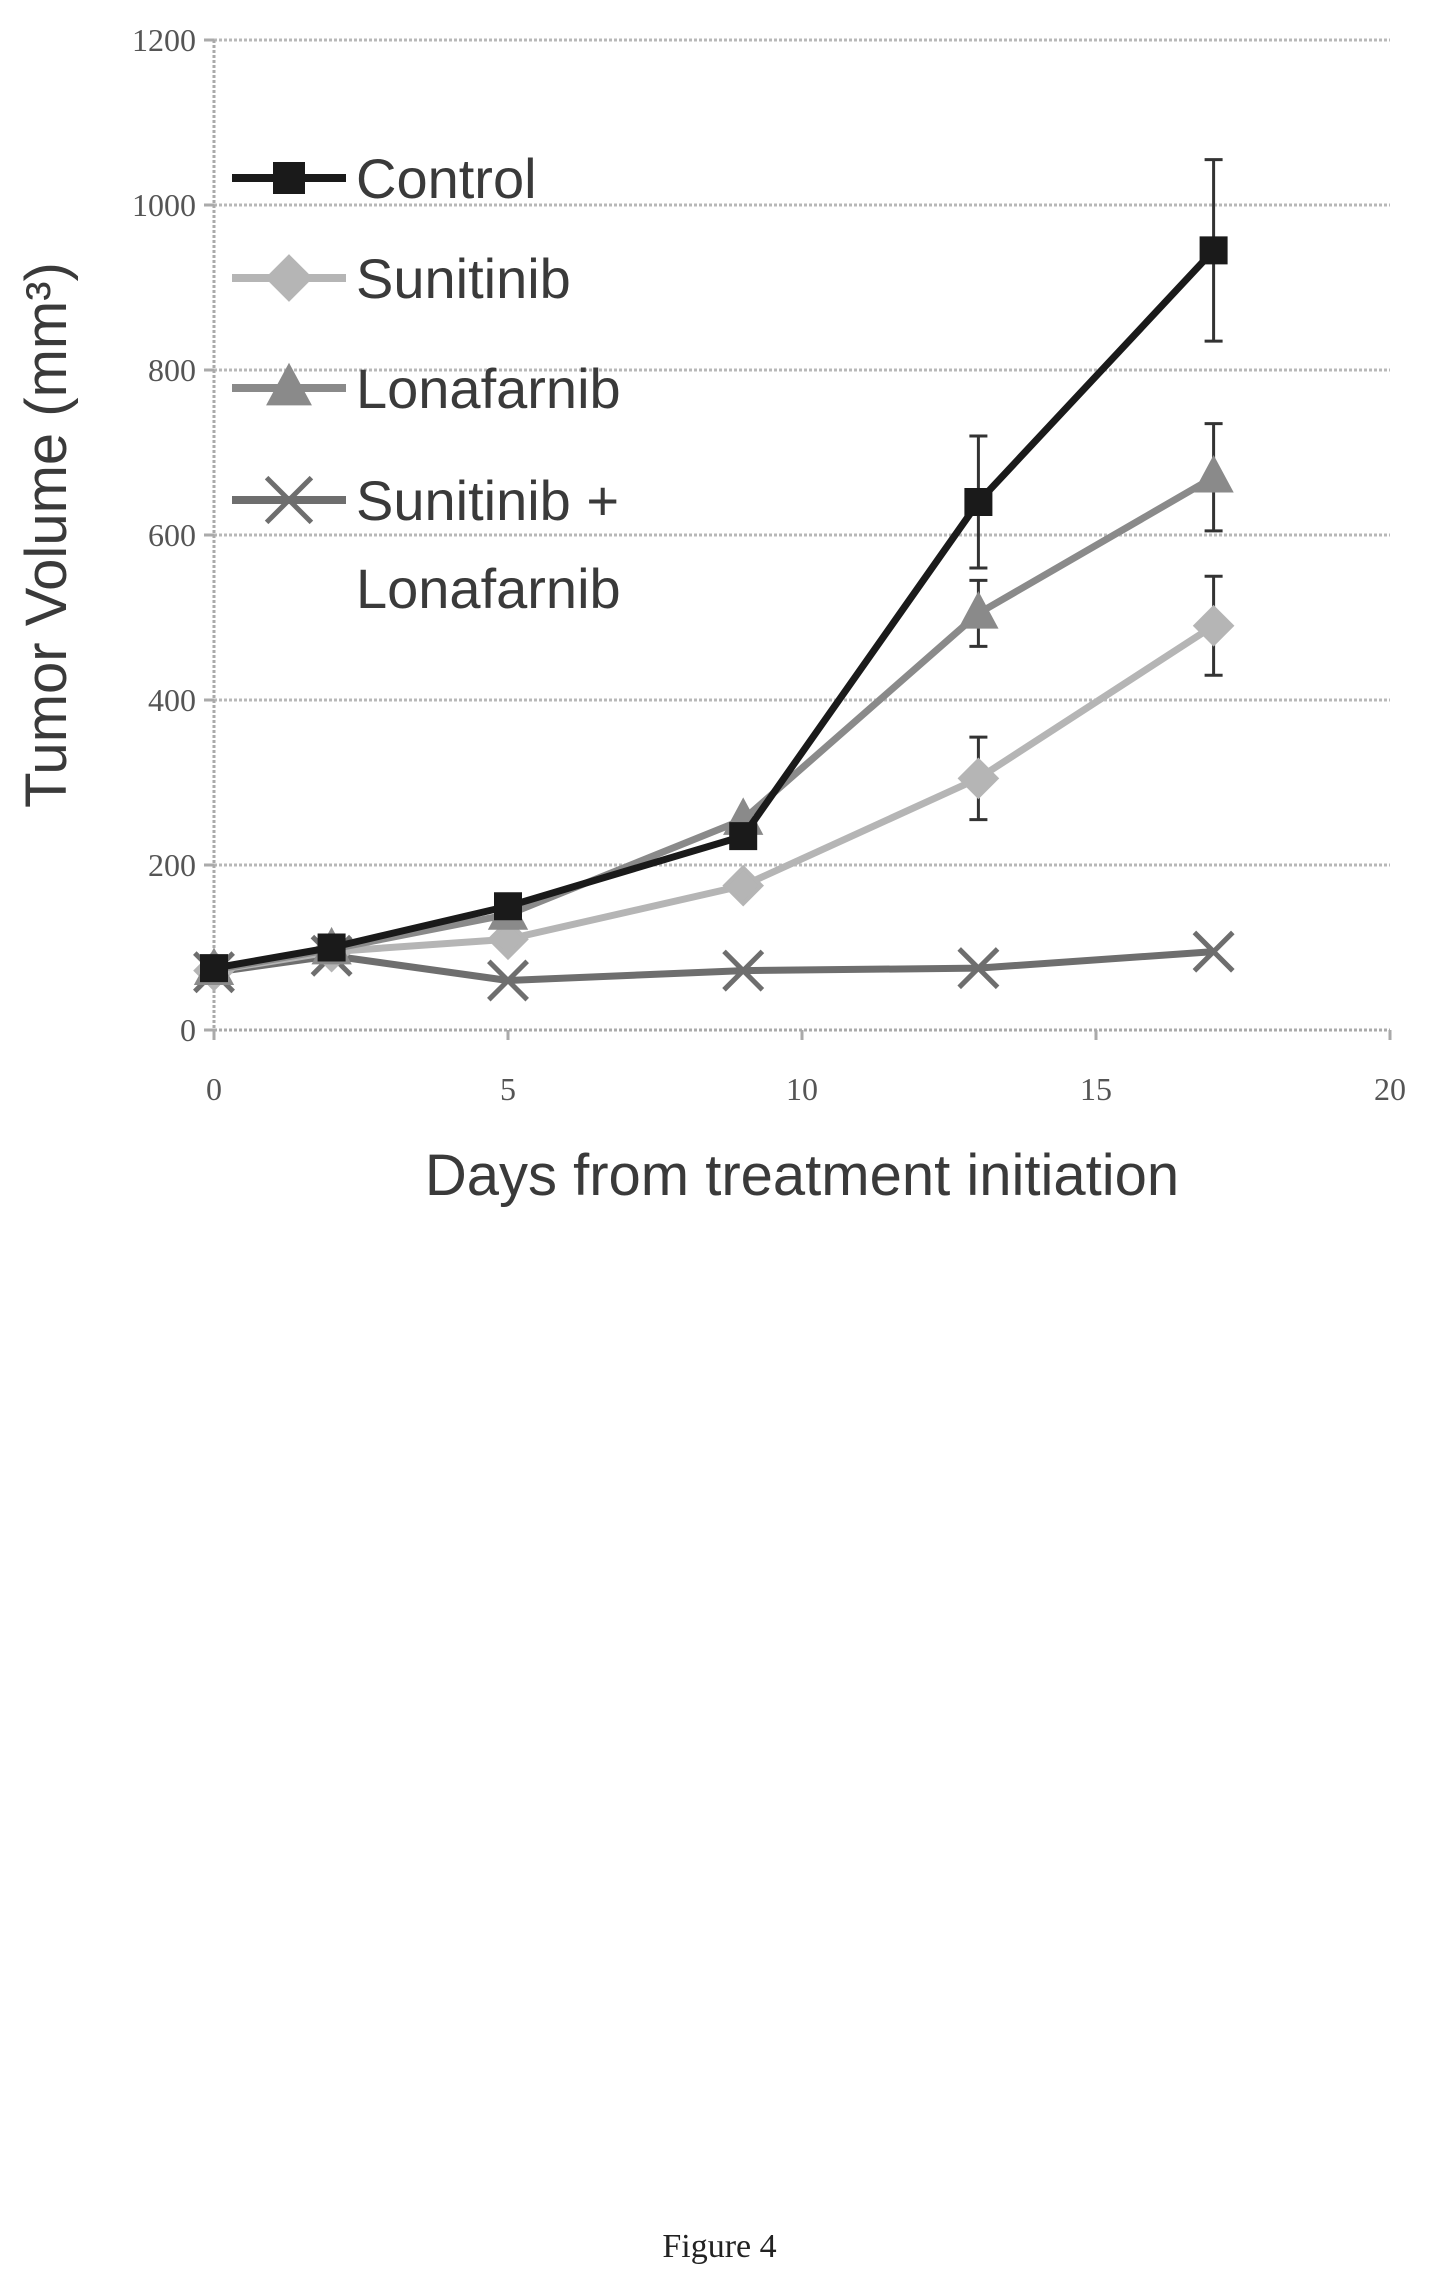  I want to click on y-tick-label: 0, so click(188, 1030).